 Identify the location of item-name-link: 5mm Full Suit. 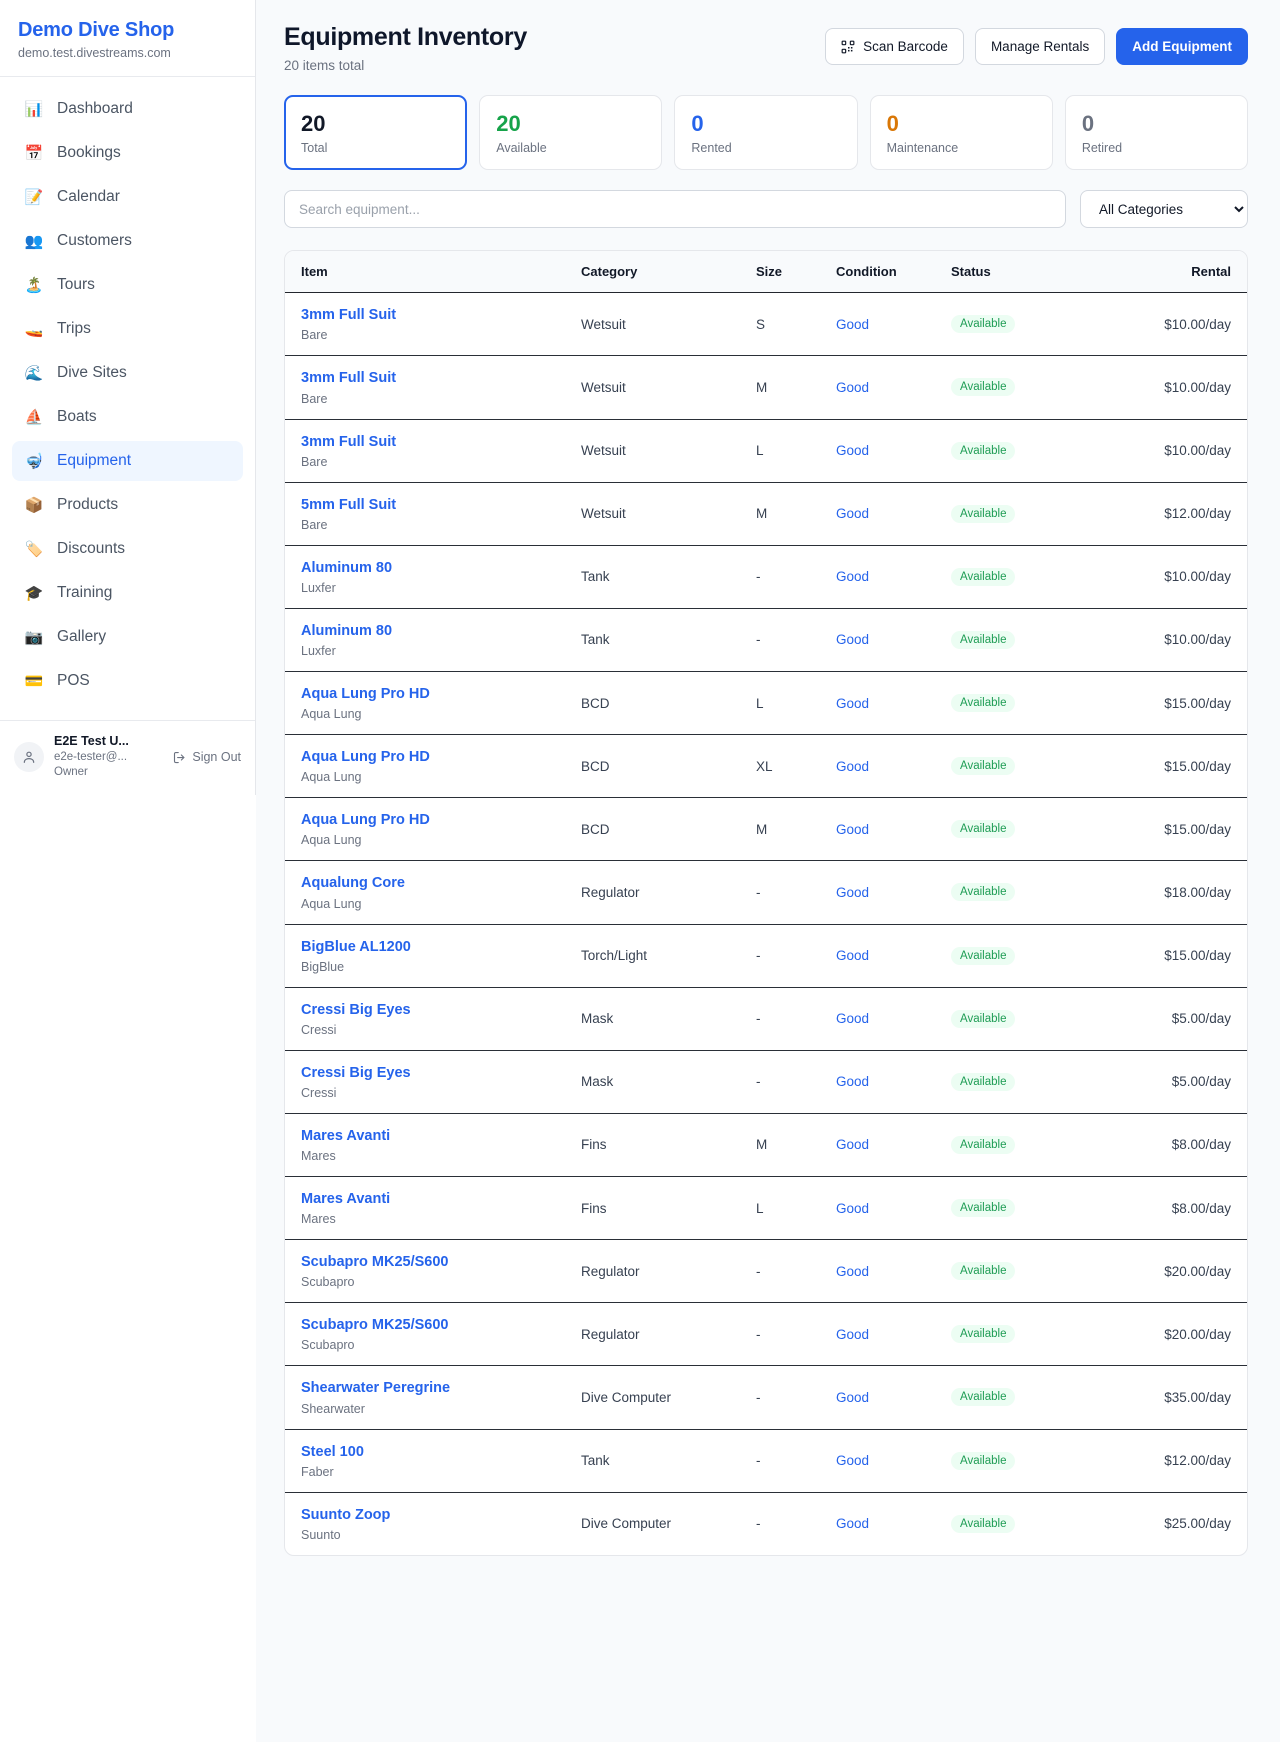
(349, 504).